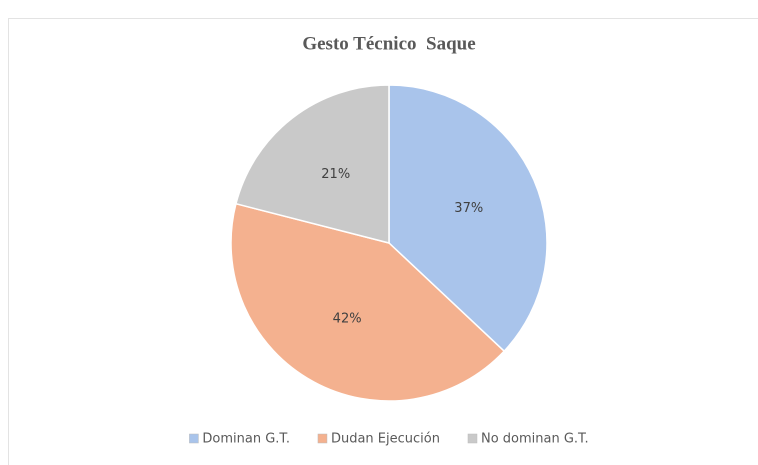 The width and height of the screenshot is (758, 465). I want to click on data-label: 37%, so click(468, 208).